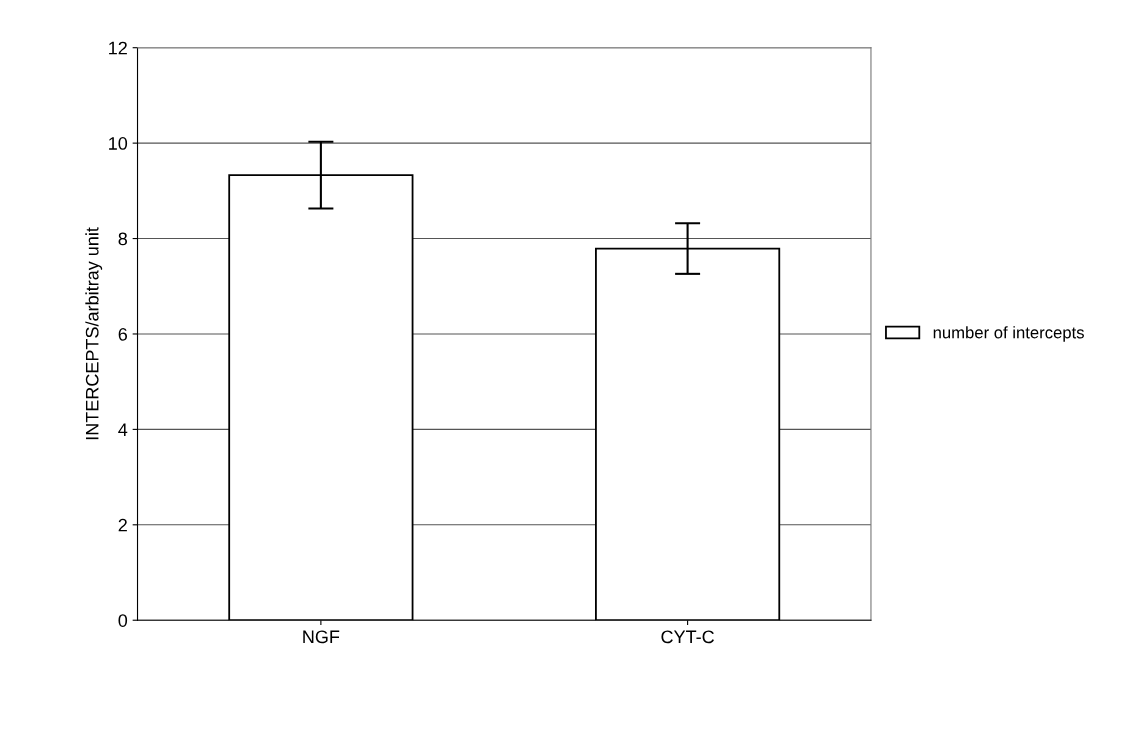 This screenshot has height=734, width=1146. Describe the element at coordinates (687, 637) in the screenshot. I see `x-tick-label: CYT-C` at that location.